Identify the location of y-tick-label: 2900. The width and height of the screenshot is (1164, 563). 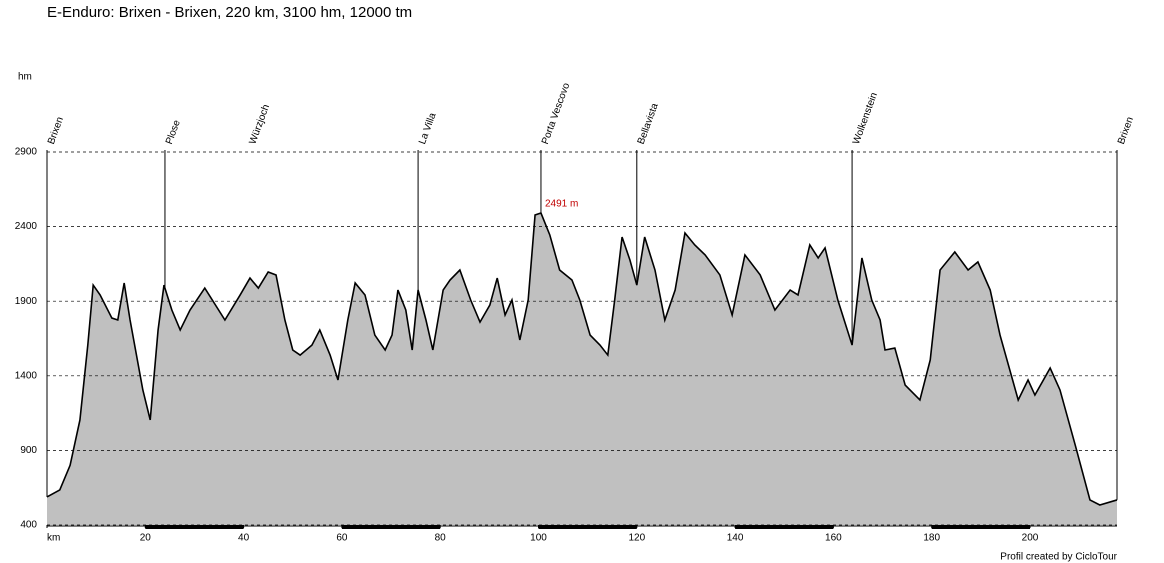
(26, 152).